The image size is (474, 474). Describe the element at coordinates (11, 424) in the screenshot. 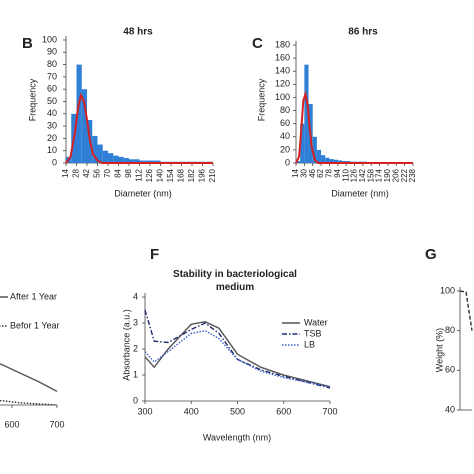

I see `x-tick-label: 600` at that location.